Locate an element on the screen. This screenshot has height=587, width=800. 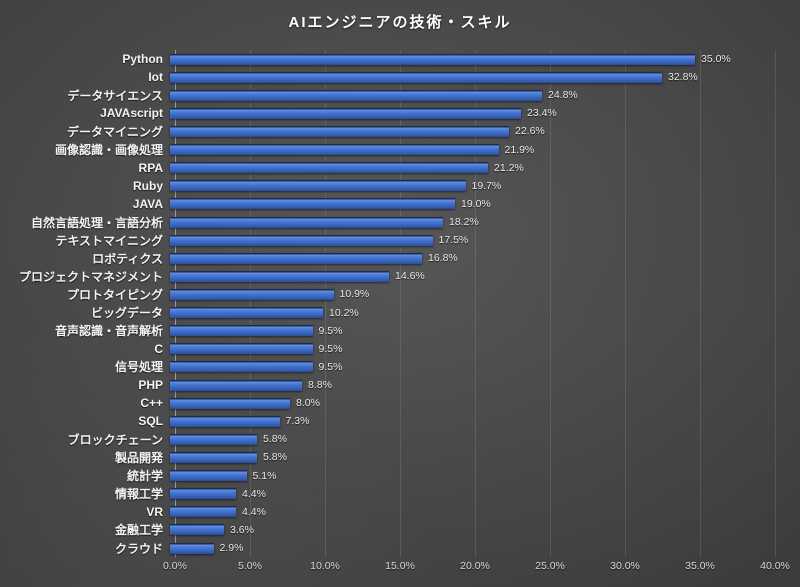
bar-row: ロボティクス 16.8% is located at coordinates (400, 258).